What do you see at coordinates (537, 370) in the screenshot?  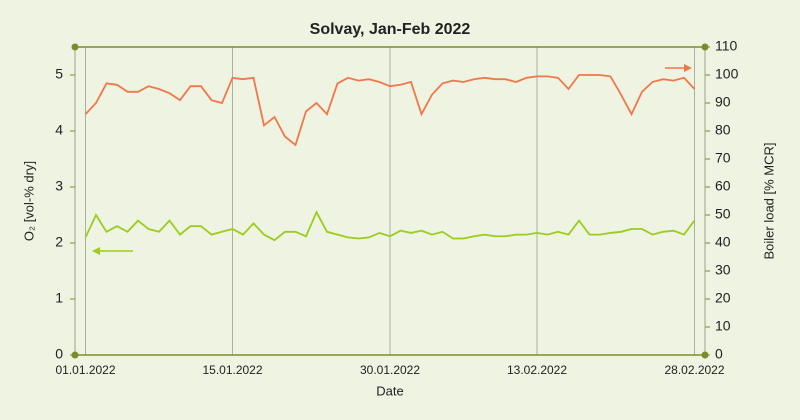 I see `x-tick-label: 13.02.2022` at bounding box center [537, 370].